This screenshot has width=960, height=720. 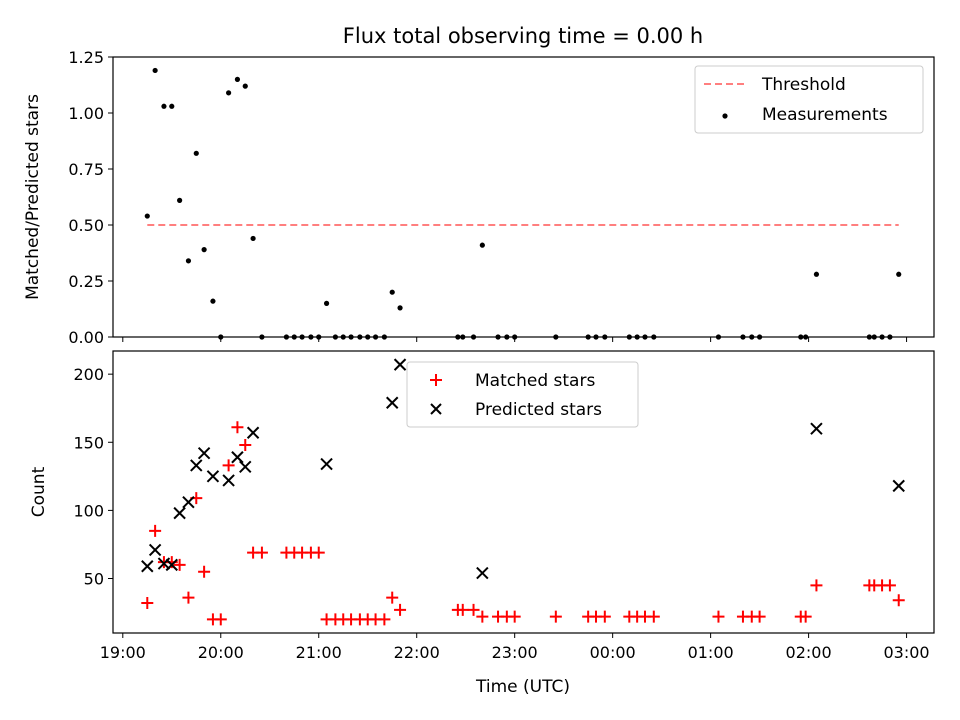 What do you see at coordinates (123, 652) in the screenshot?
I see `count-x-tick-label: 19:00` at bounding box center [123, 652].